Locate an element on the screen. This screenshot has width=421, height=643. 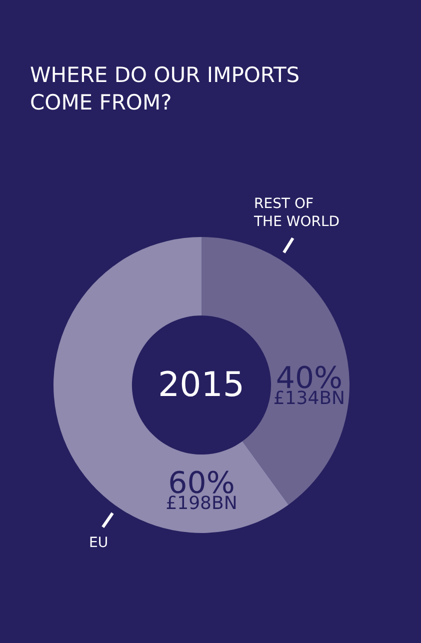
chart-title: WHERE DO OUR IMPORTS COME FROM? is located at coordinates (165, 88).